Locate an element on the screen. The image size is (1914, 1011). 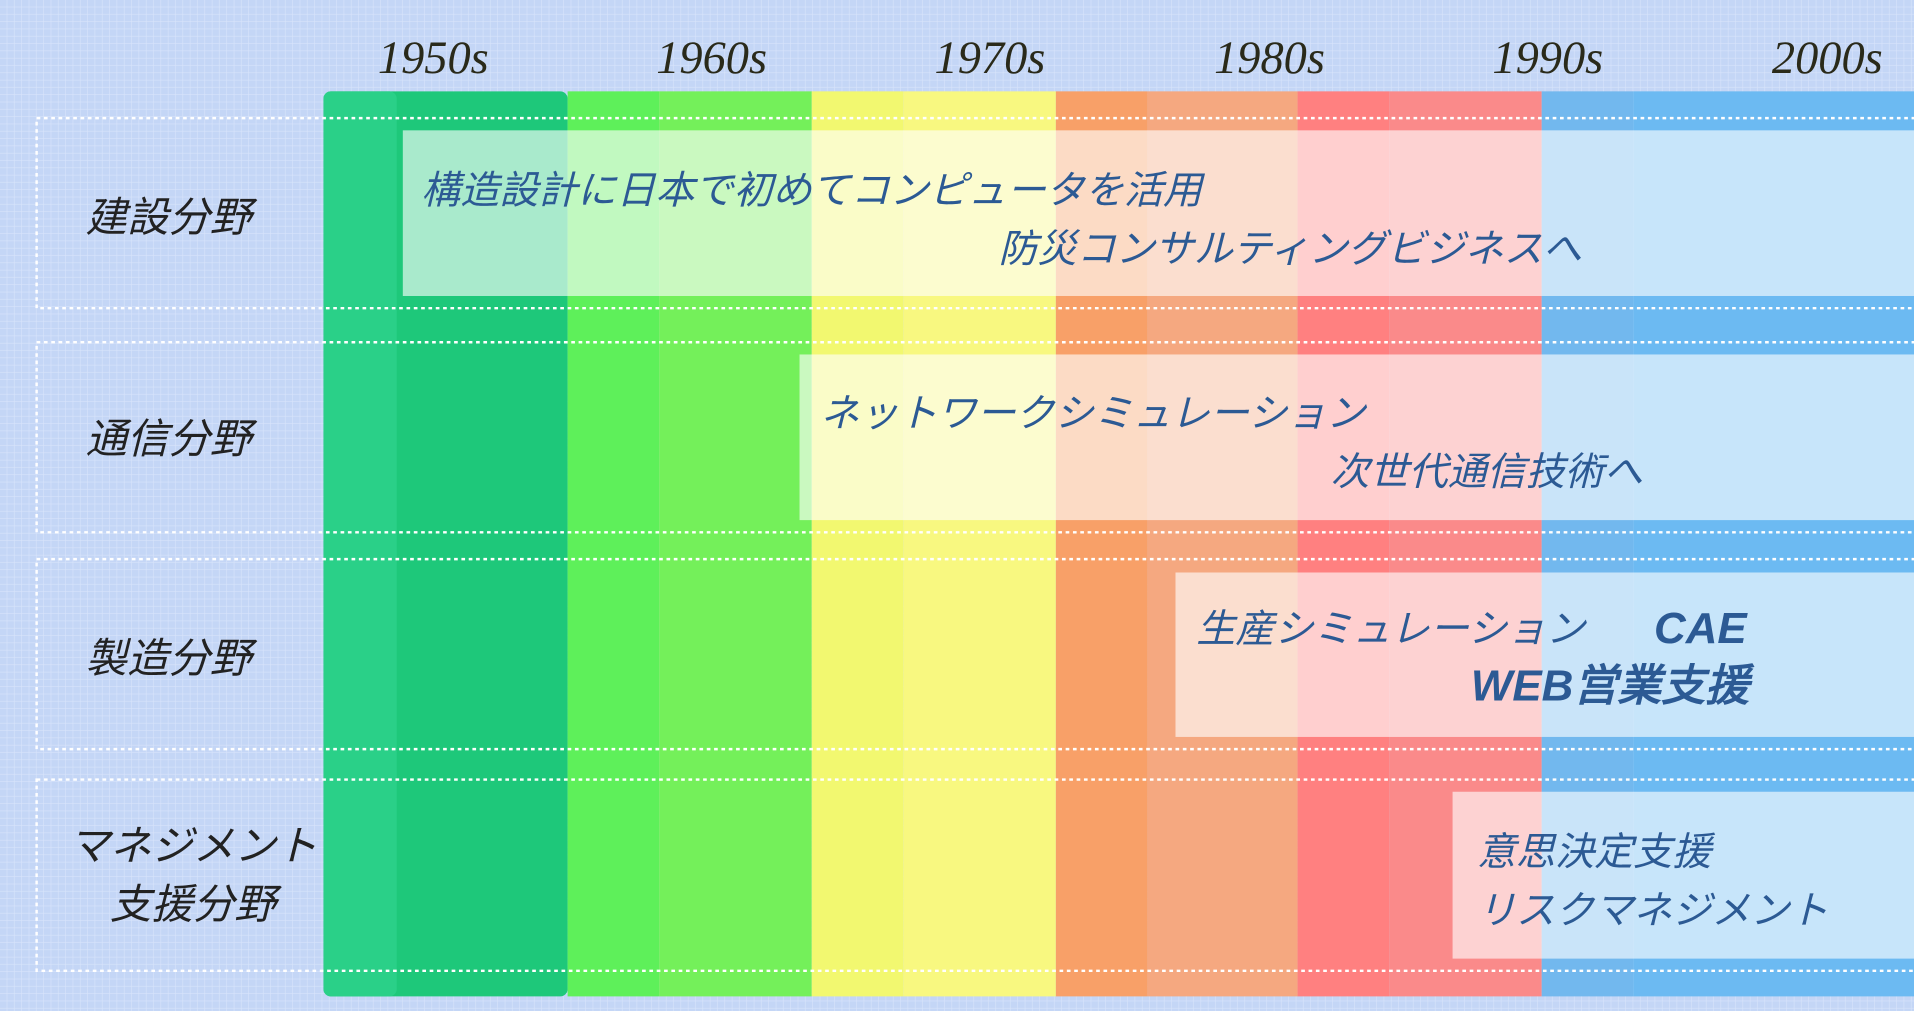
decade: 1980s is located at coordinates (1269, 58).